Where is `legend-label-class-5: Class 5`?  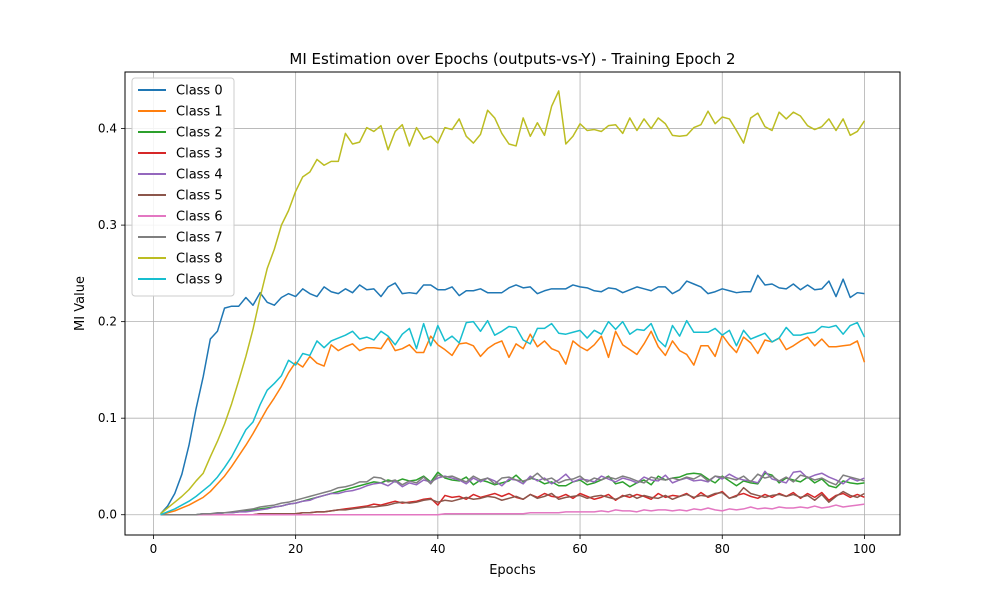
legend-label-class-5: Class 5 is located at coordinates (199, 196).